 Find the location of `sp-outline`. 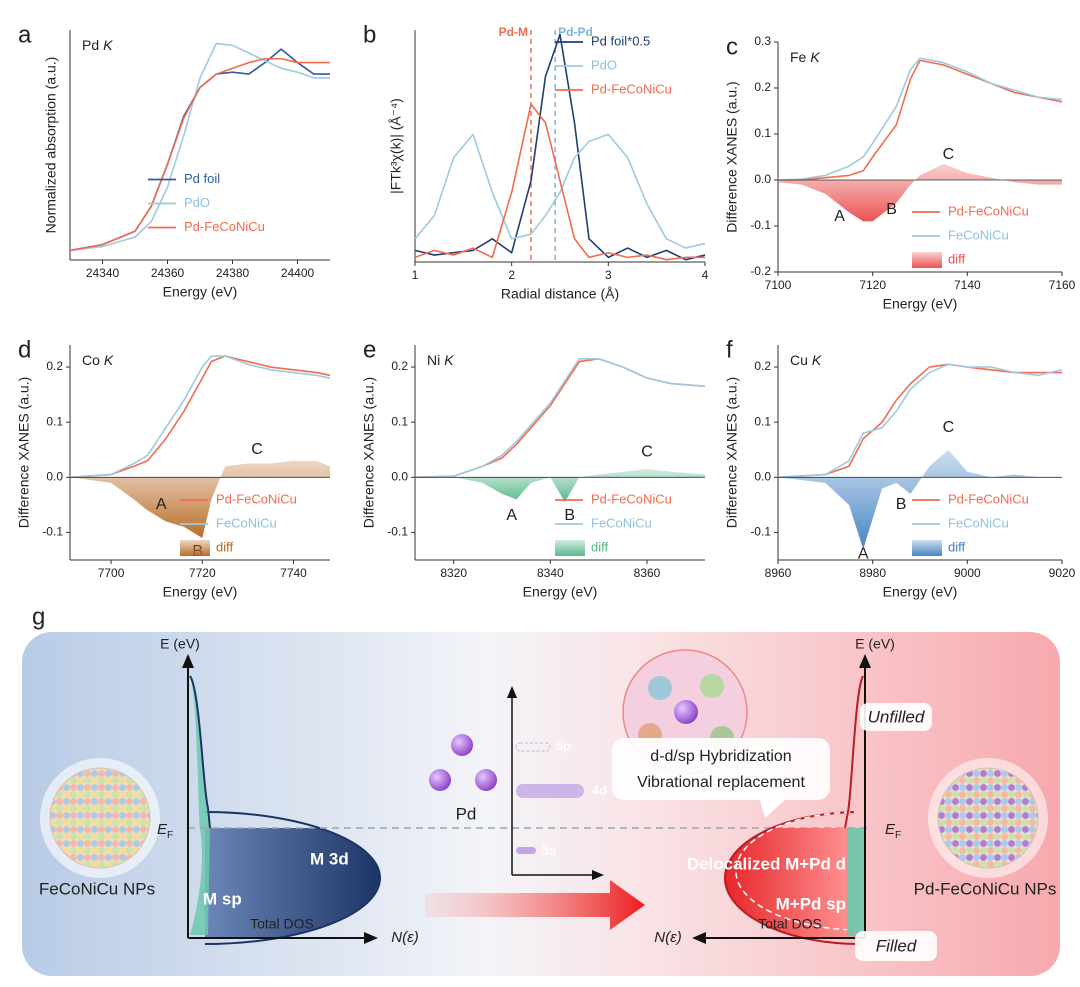

sp-outline is located at coordinates (200, 752).